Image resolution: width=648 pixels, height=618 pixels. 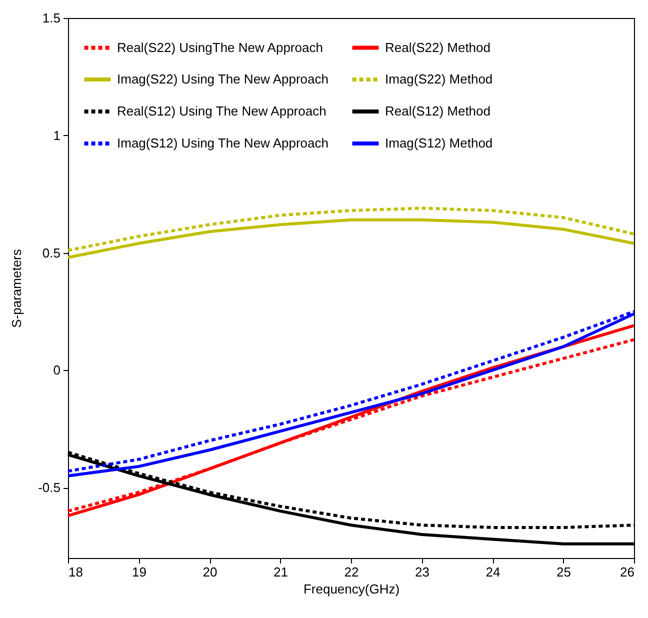 I want to click on x-tick-label: 22, so click(x=351, y=572).